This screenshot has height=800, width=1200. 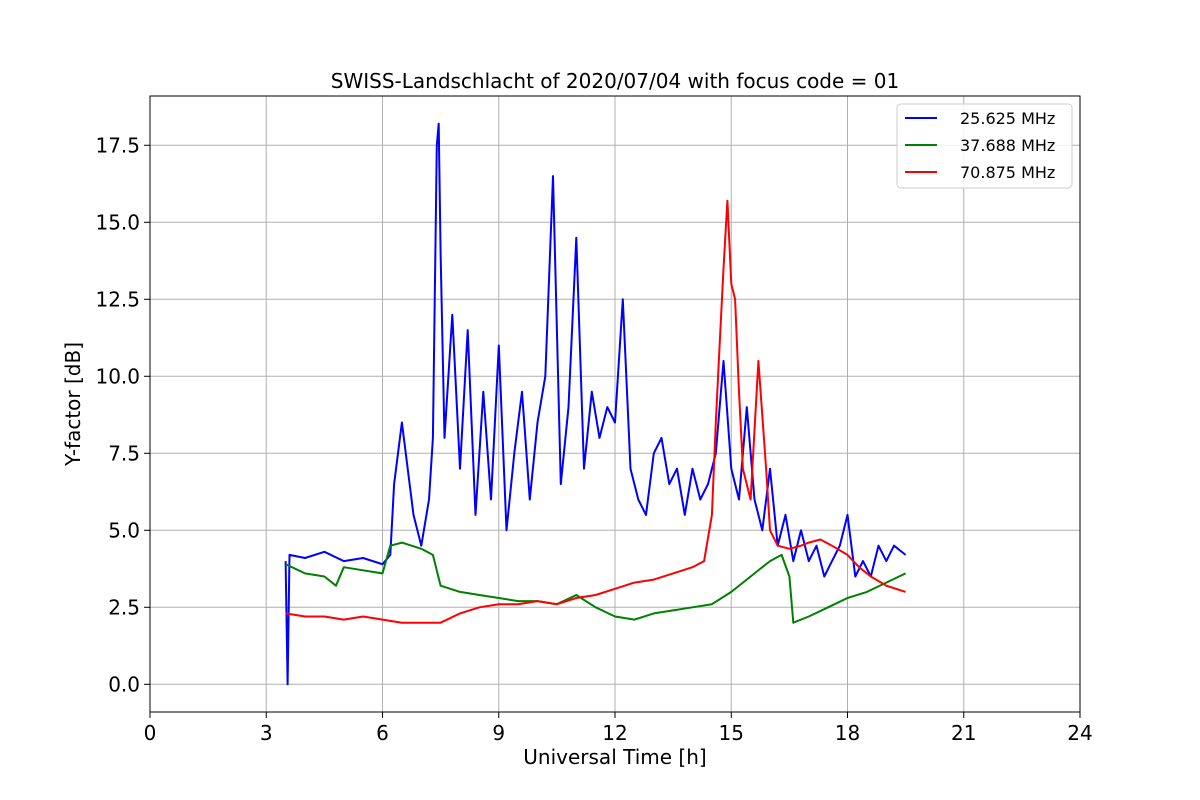 I want to click on y-tick-label: 12.5, so click(x=117, y=299).